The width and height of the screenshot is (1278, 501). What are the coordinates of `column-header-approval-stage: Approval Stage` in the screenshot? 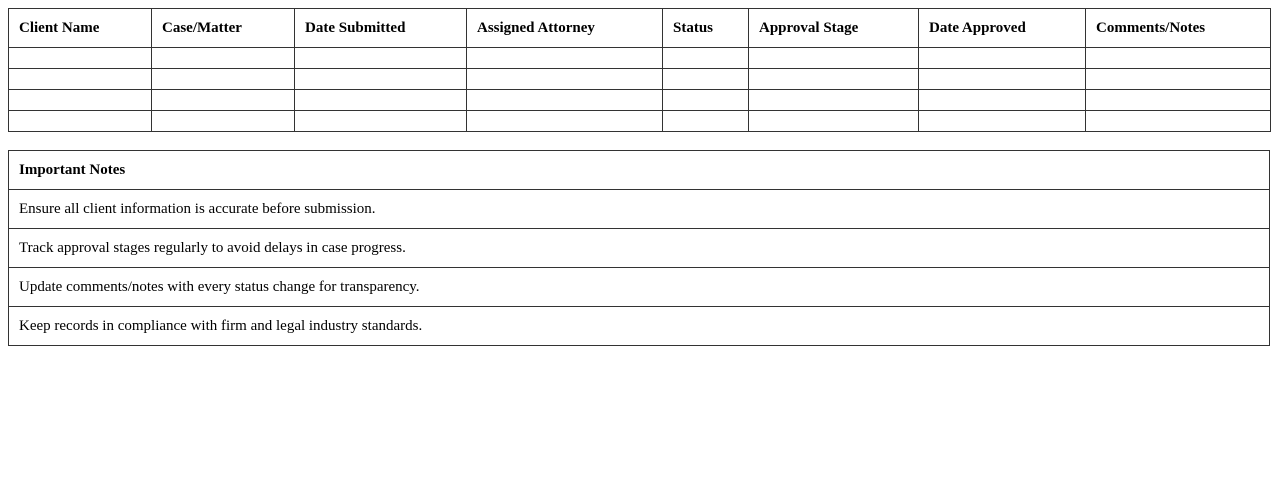 It's located at (833, 28).